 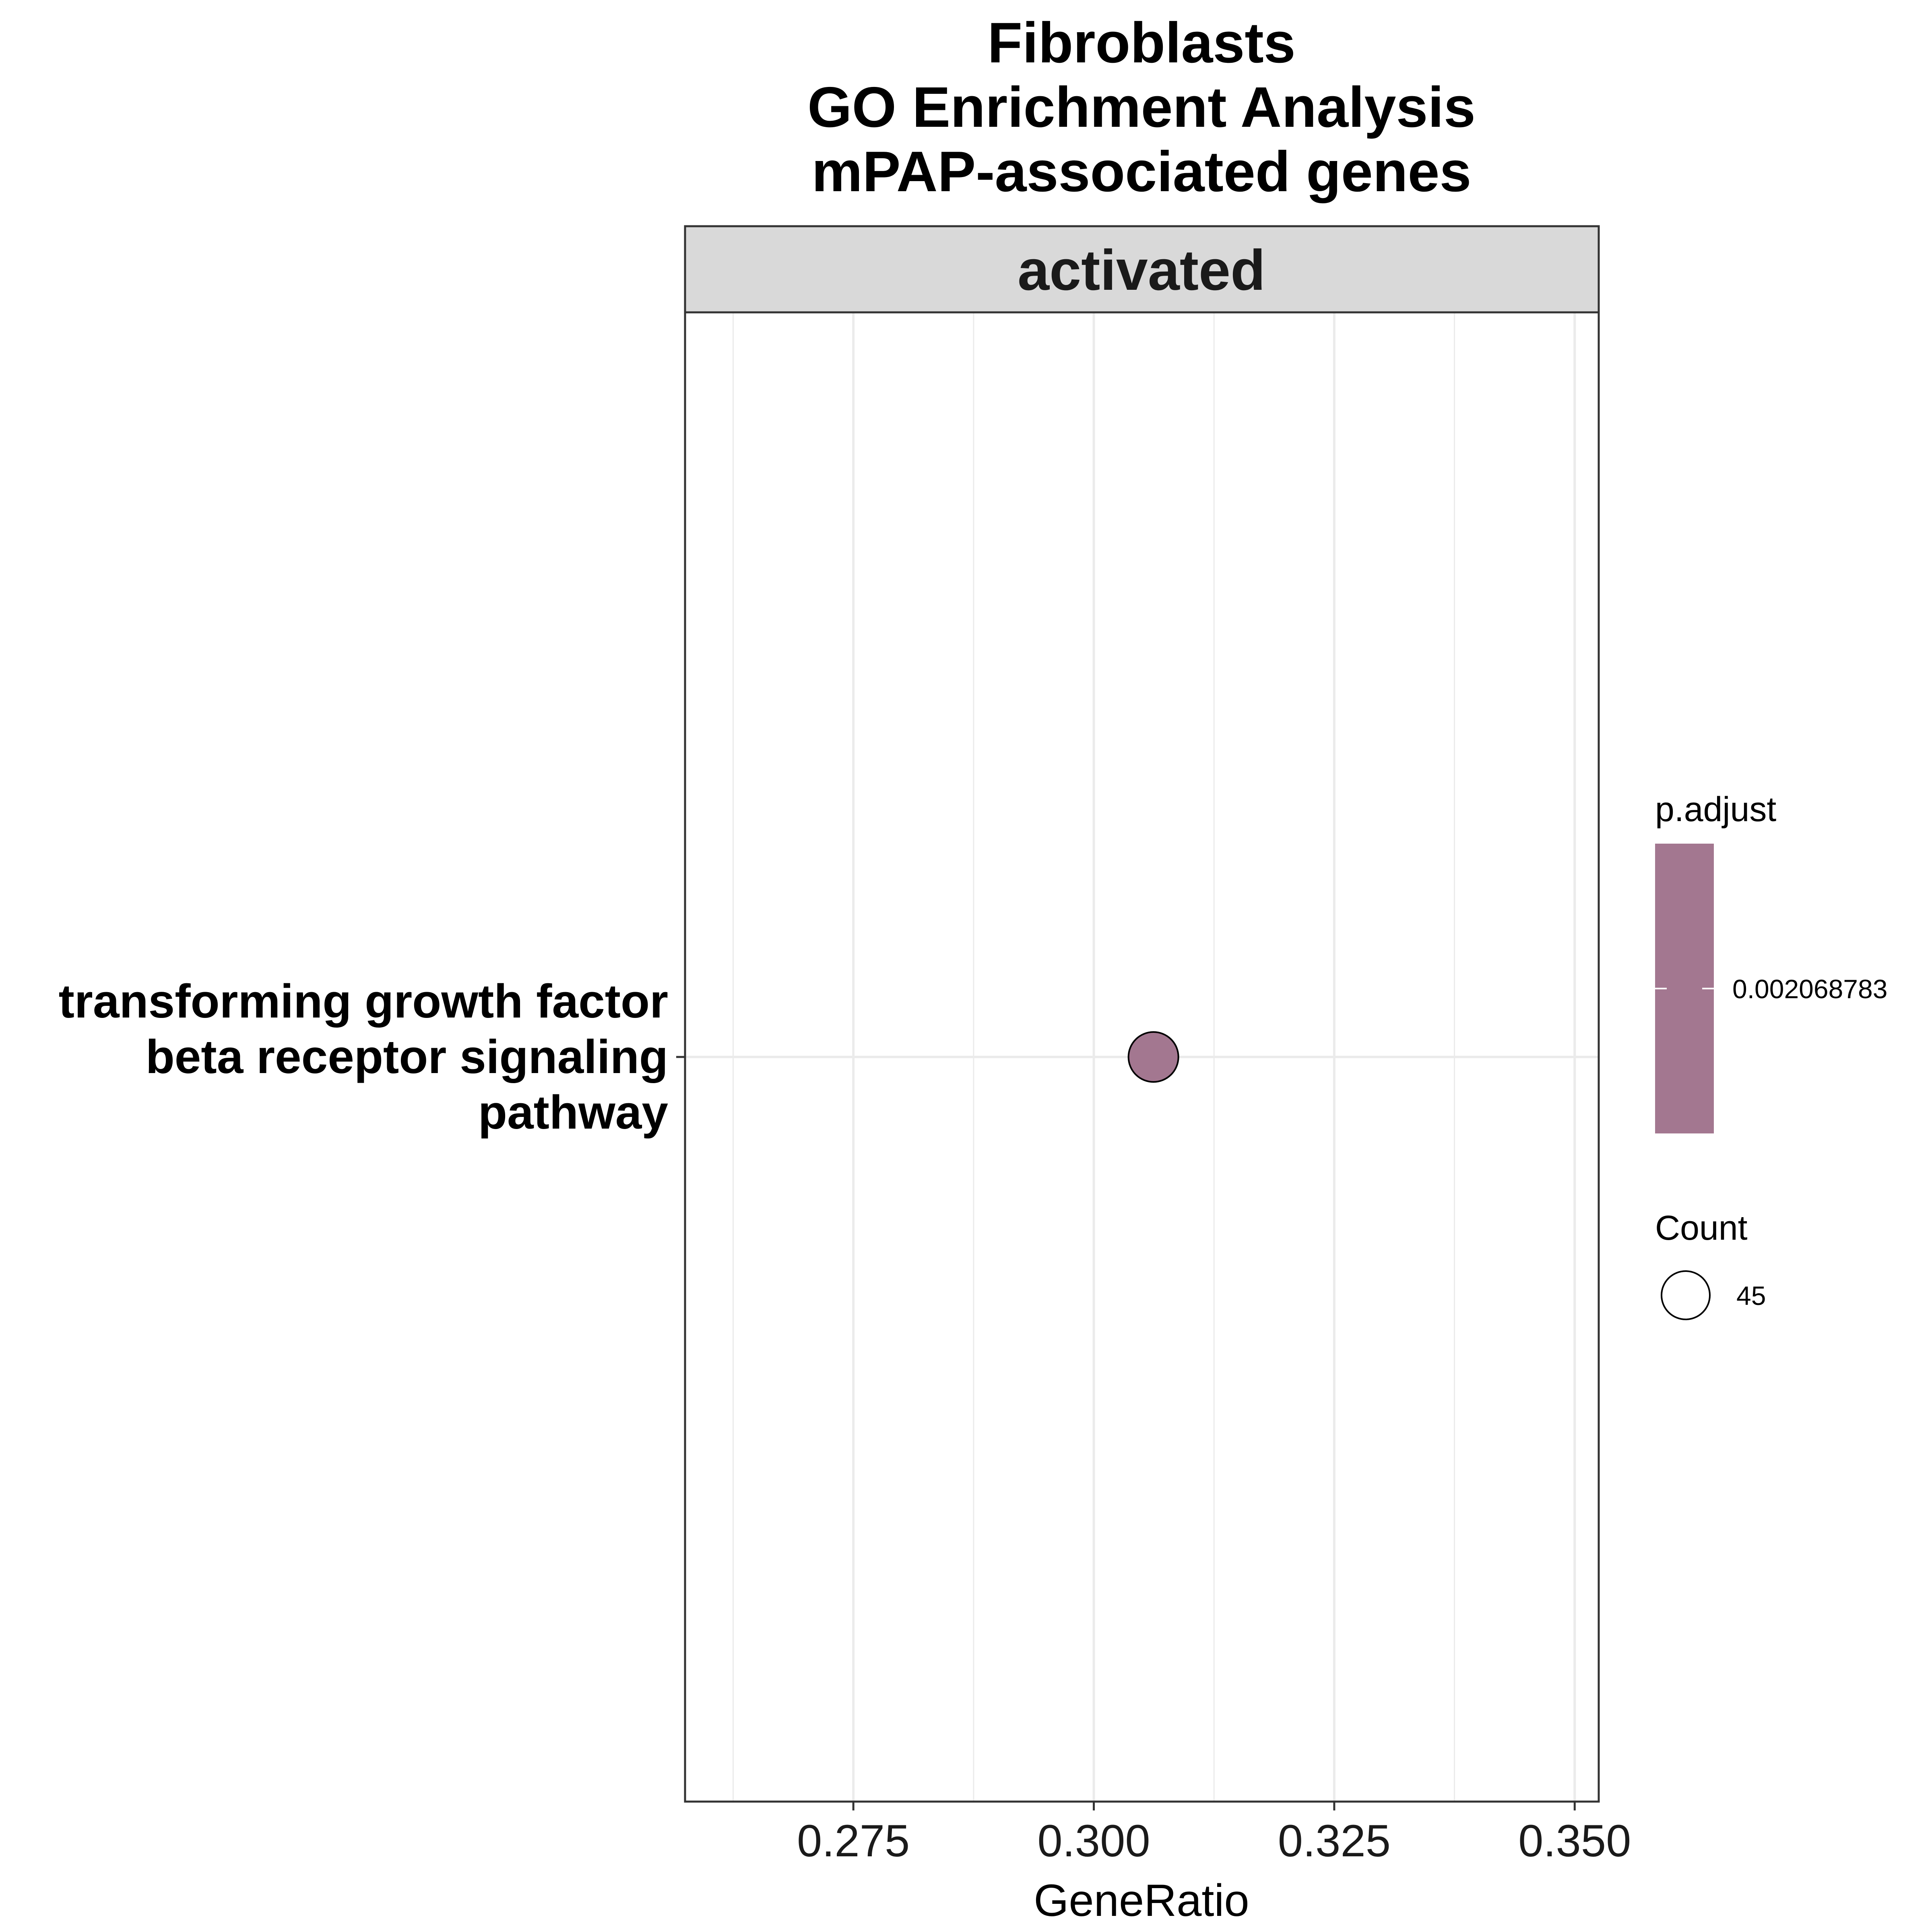 What do you see at coordinates (1710, 1264) in the screenshot?
I see `legend-size: Count 45` at bounding box center [1710, 1264].